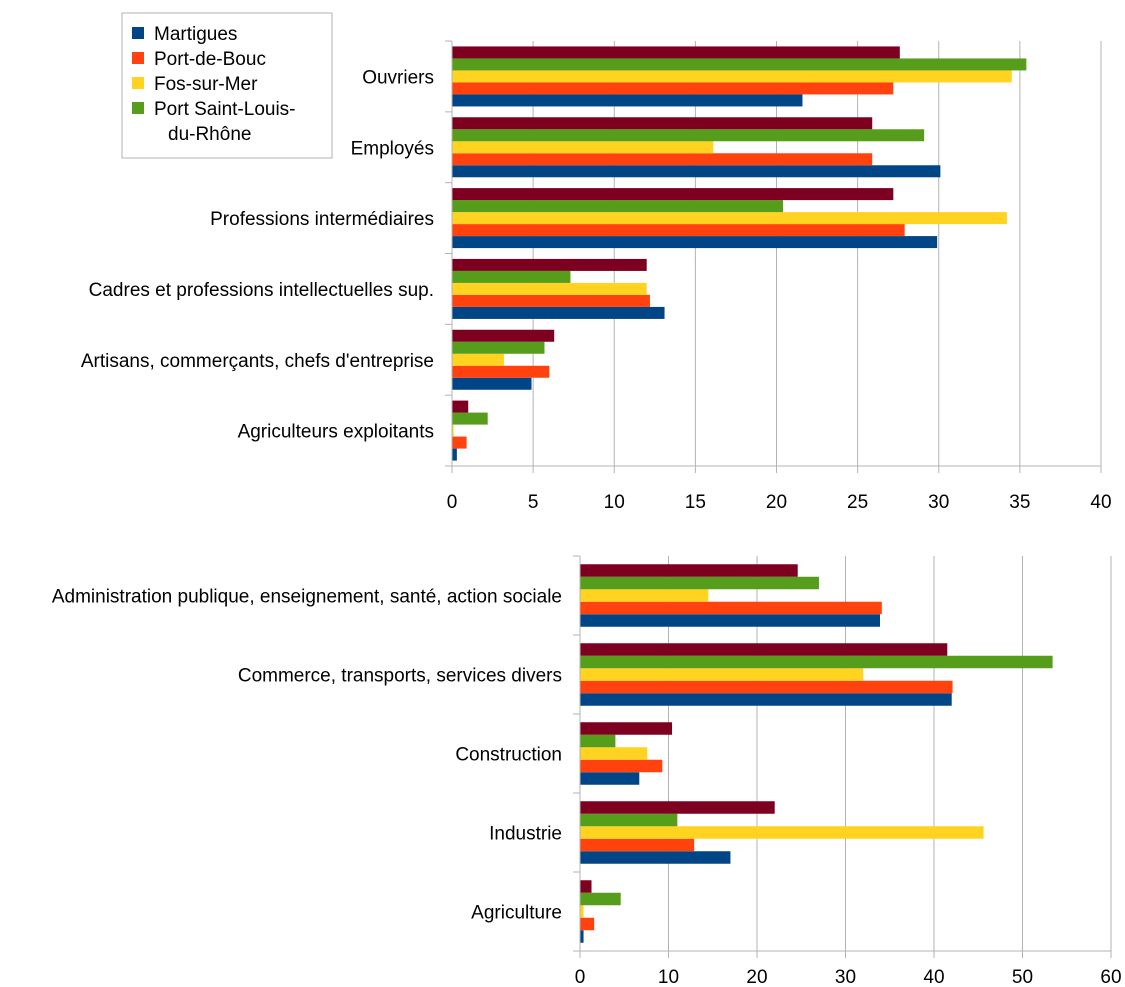 The height and width of the screenshot is (987, 1125). Describe the element at coordinates (392, 148) in the screenshot. I see `category-label: Employés` at that location.